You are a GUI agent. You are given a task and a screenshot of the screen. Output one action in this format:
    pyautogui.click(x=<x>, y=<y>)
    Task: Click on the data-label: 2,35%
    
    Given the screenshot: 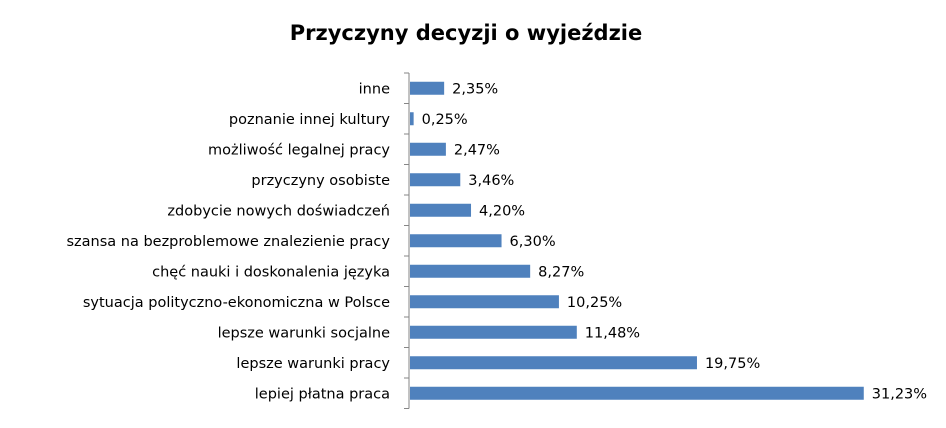 What is the action you would take?
    pyautogui.click(x=475, y=89)
    